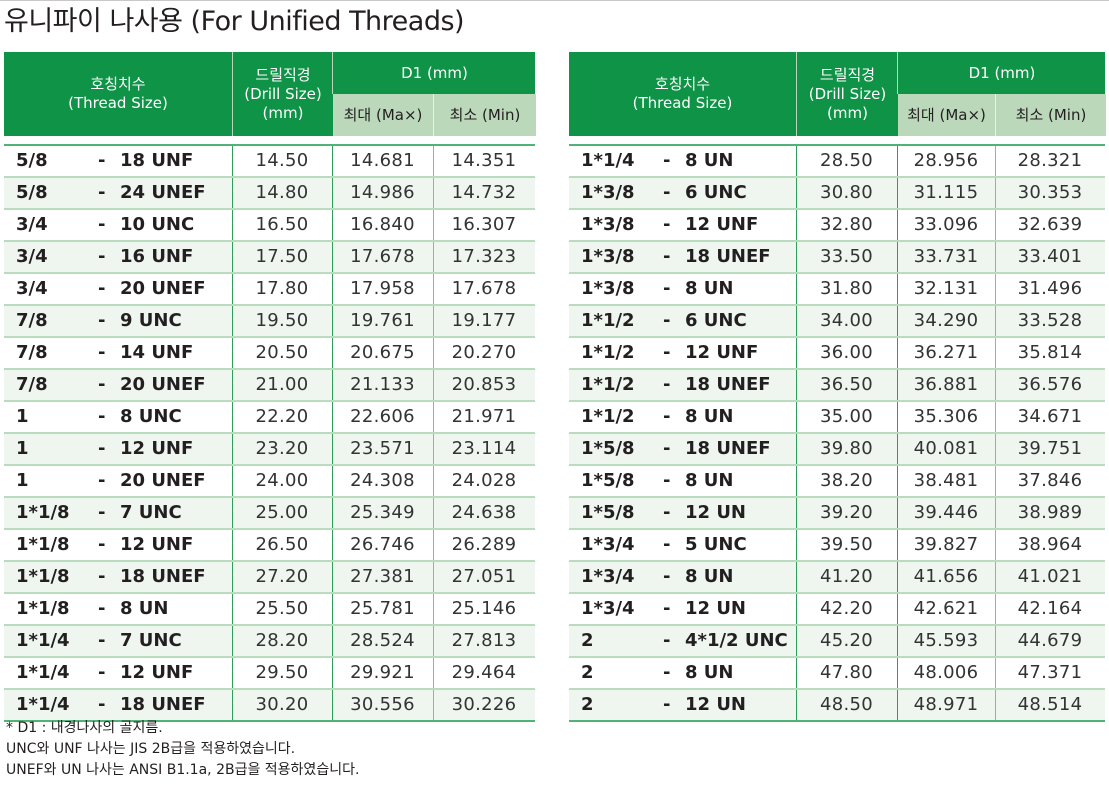  I want to click on table-row: 1*1/2 -12 UNF 36.00 36.271 35.814, so click(837, 354).